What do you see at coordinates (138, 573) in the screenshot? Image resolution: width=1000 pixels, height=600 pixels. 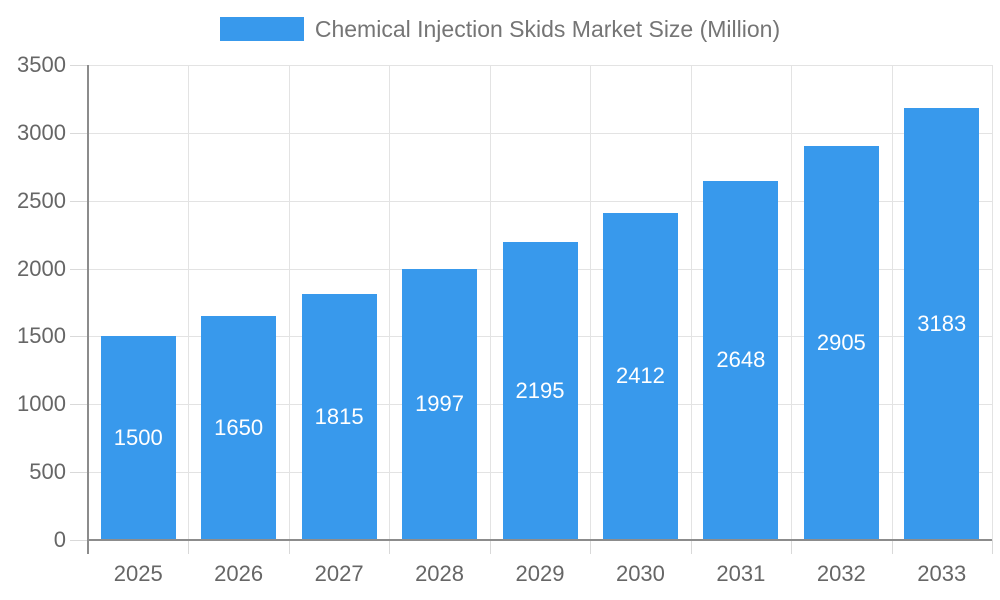 I see `x-tick-label: 2025` at bounding box center [138, 573].